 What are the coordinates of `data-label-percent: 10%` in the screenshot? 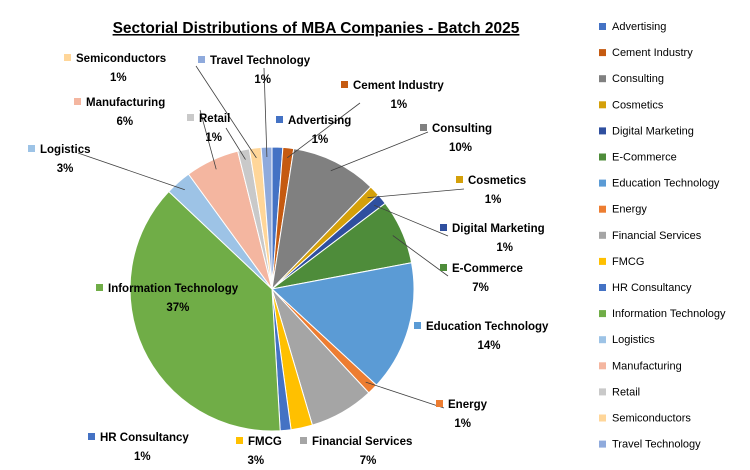 It's located at (460, 148).